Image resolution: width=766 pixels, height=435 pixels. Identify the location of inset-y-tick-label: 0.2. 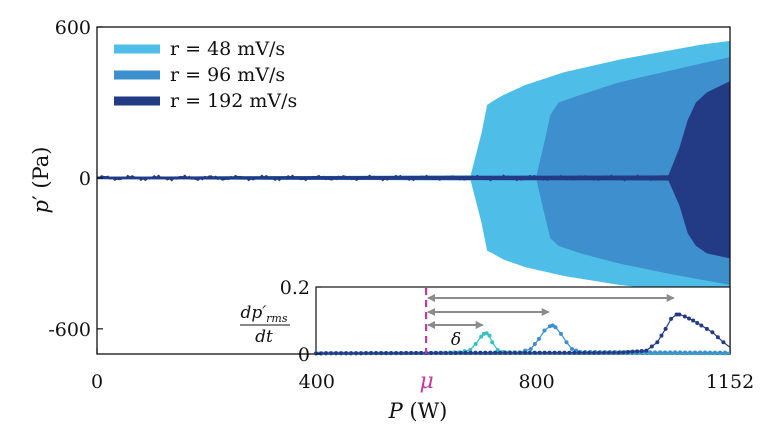
(295, 288).